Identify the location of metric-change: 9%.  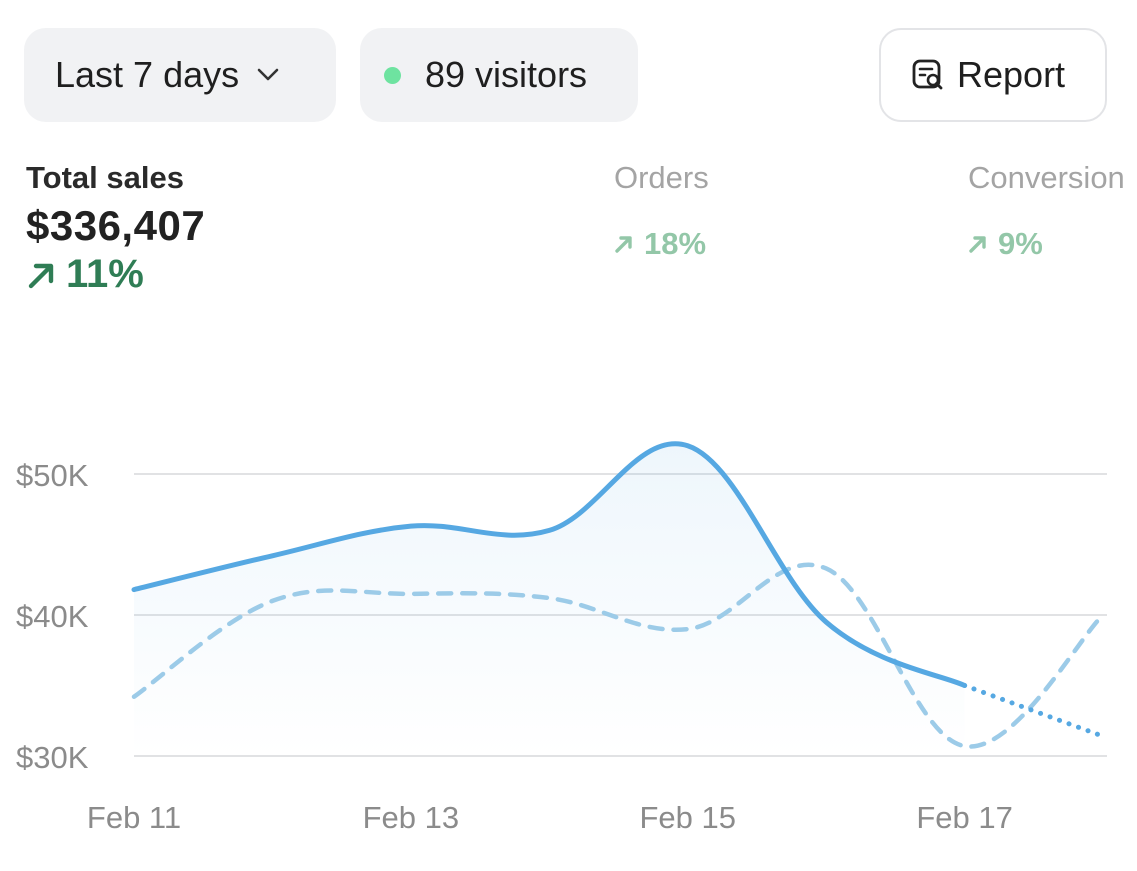
(1052, 244).